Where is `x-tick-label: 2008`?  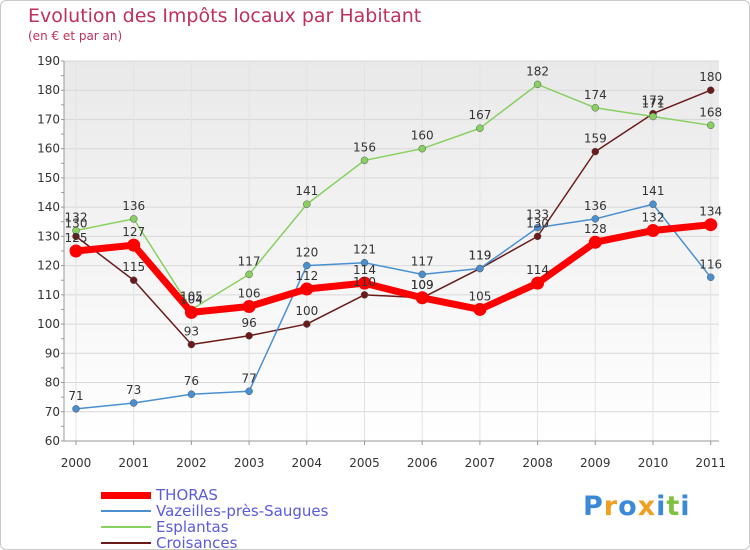 x-tick-label: 2008 is located at coordinates (537, 463).